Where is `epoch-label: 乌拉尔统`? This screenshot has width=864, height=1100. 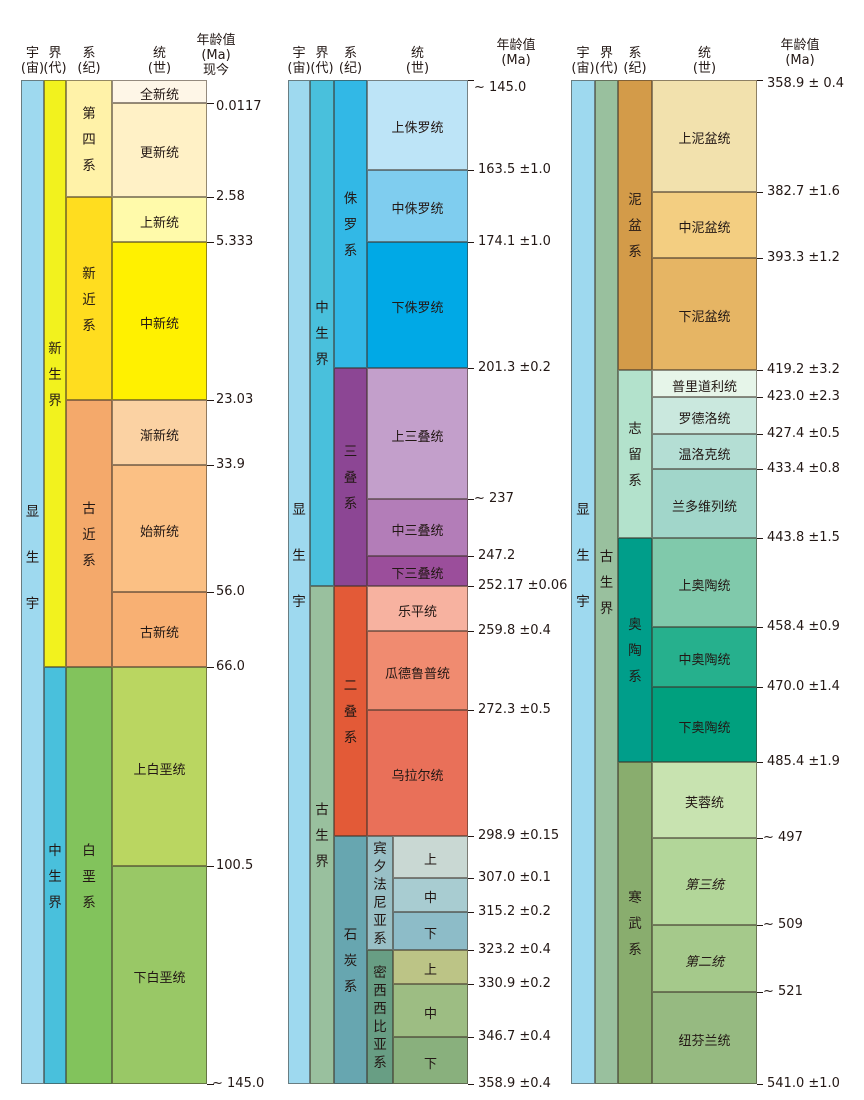
epoch-label: 乌拉尔统 is located at coordinates (417, 776).